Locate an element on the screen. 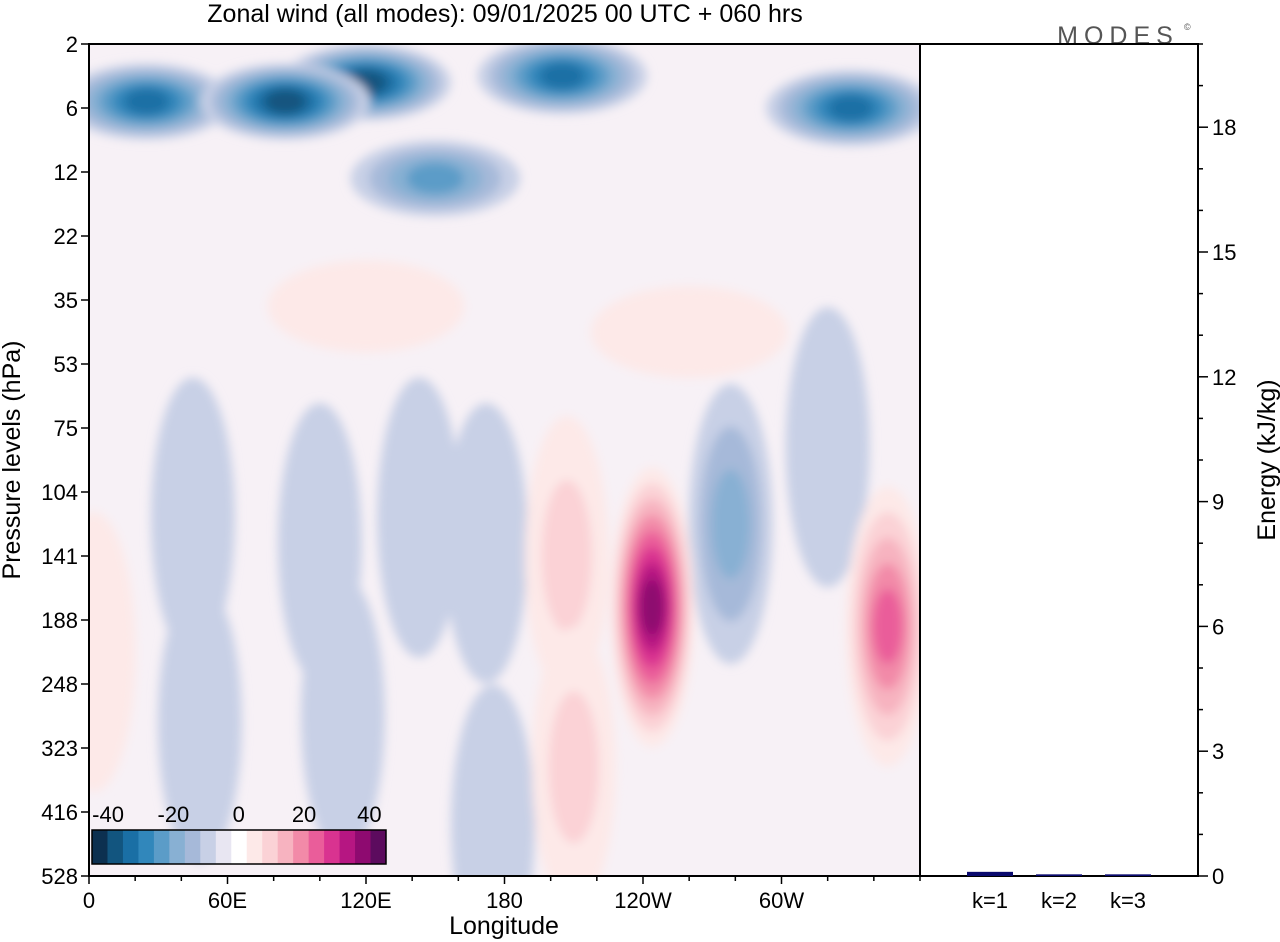  energy-y-tick-label: 18 is located at coordinates (1224, 127).